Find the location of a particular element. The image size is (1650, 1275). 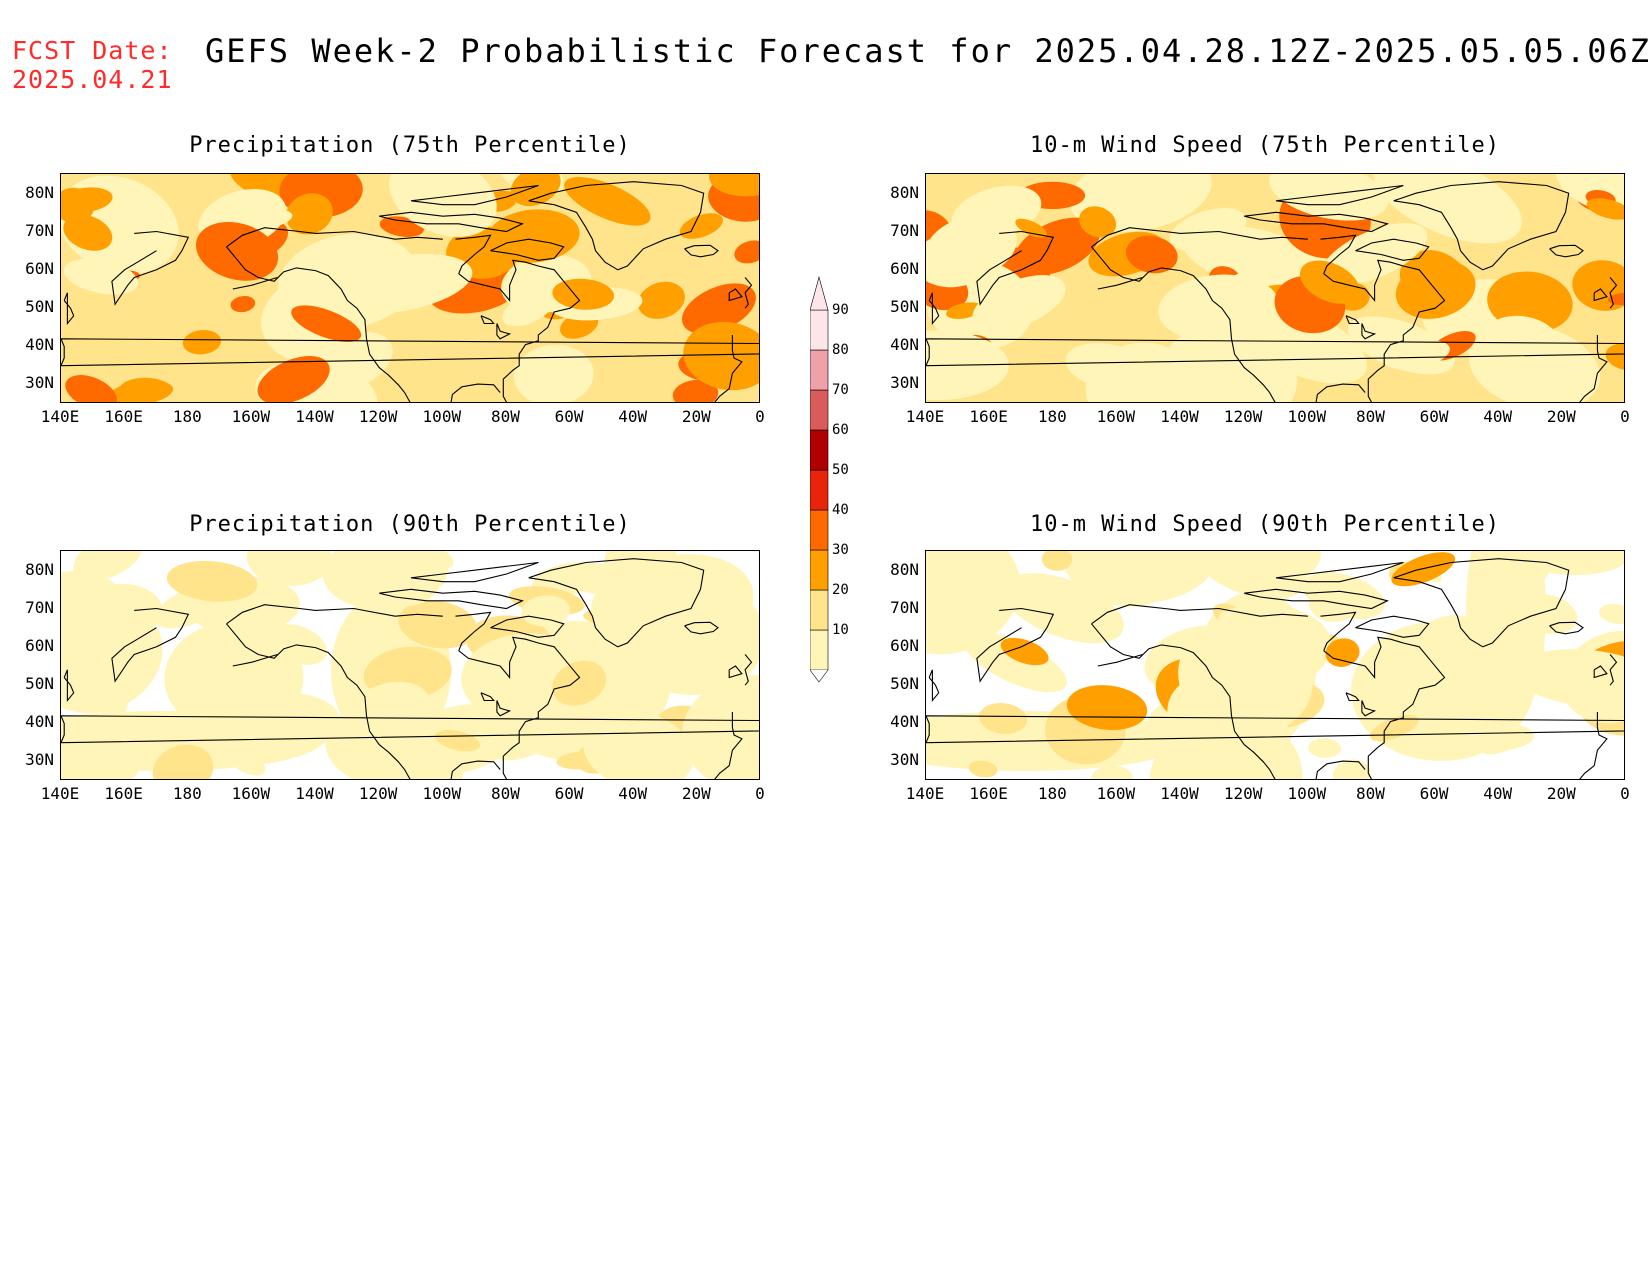

lat-tick-label: 80N is located at coordinates (904, 569).